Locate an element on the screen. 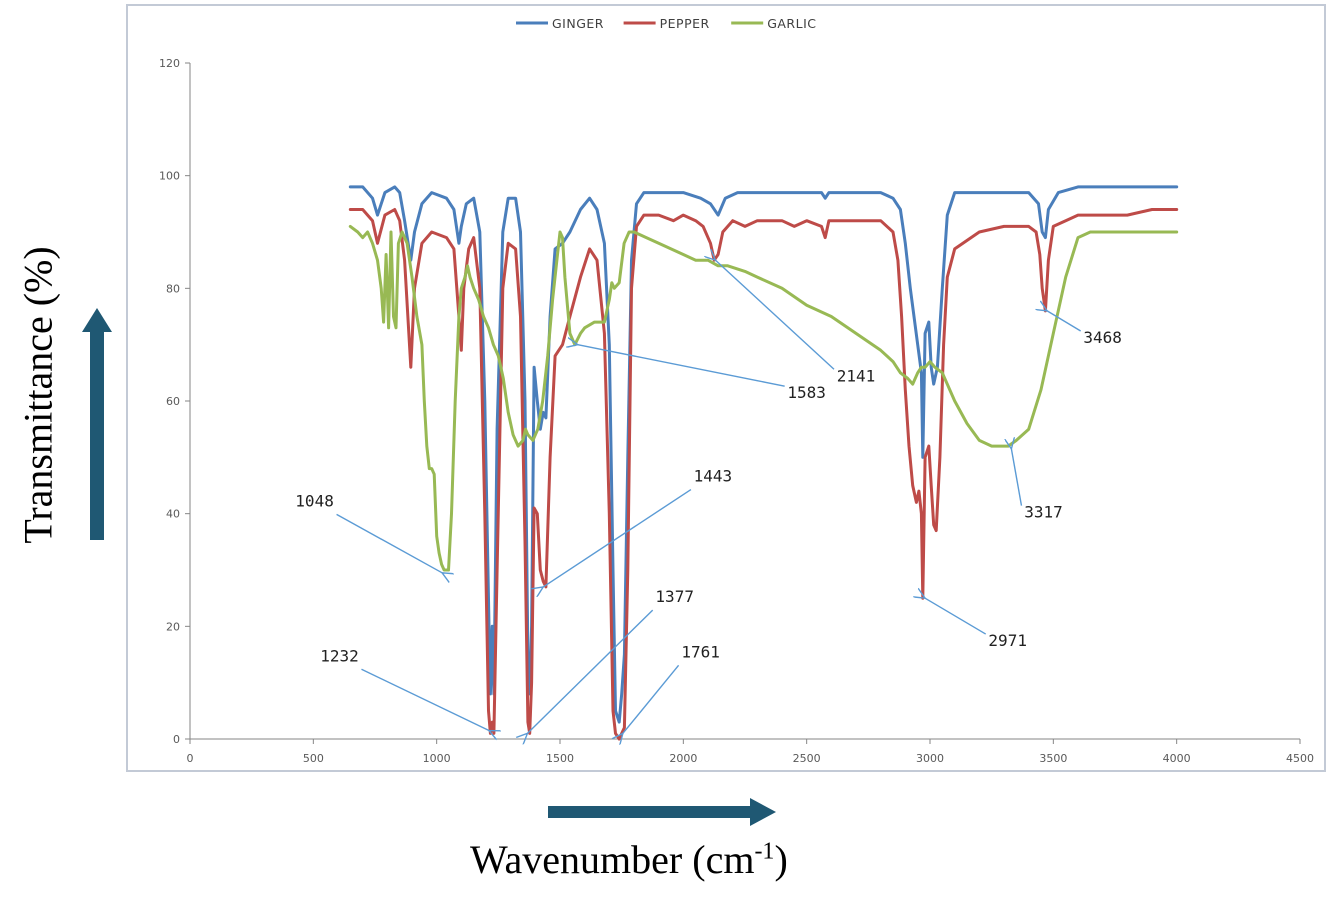  x-tick-label: 2500 is located at coordinates (807, 758).